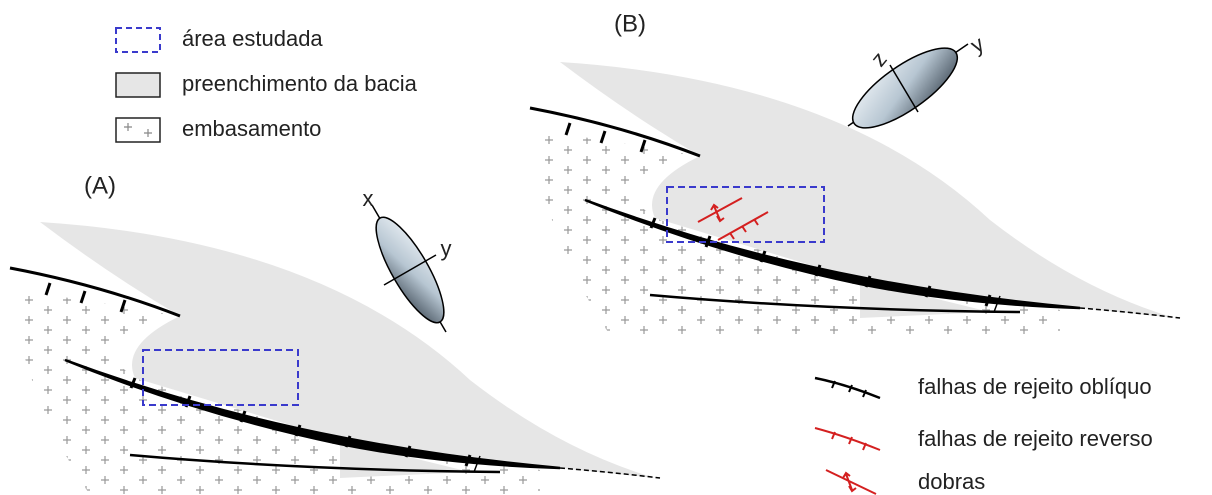 The width and height of the screenshot is (1212, 495). Describe the element at coordinates (879, 59) in the screenshot. I see `axis-label: z` at that location.